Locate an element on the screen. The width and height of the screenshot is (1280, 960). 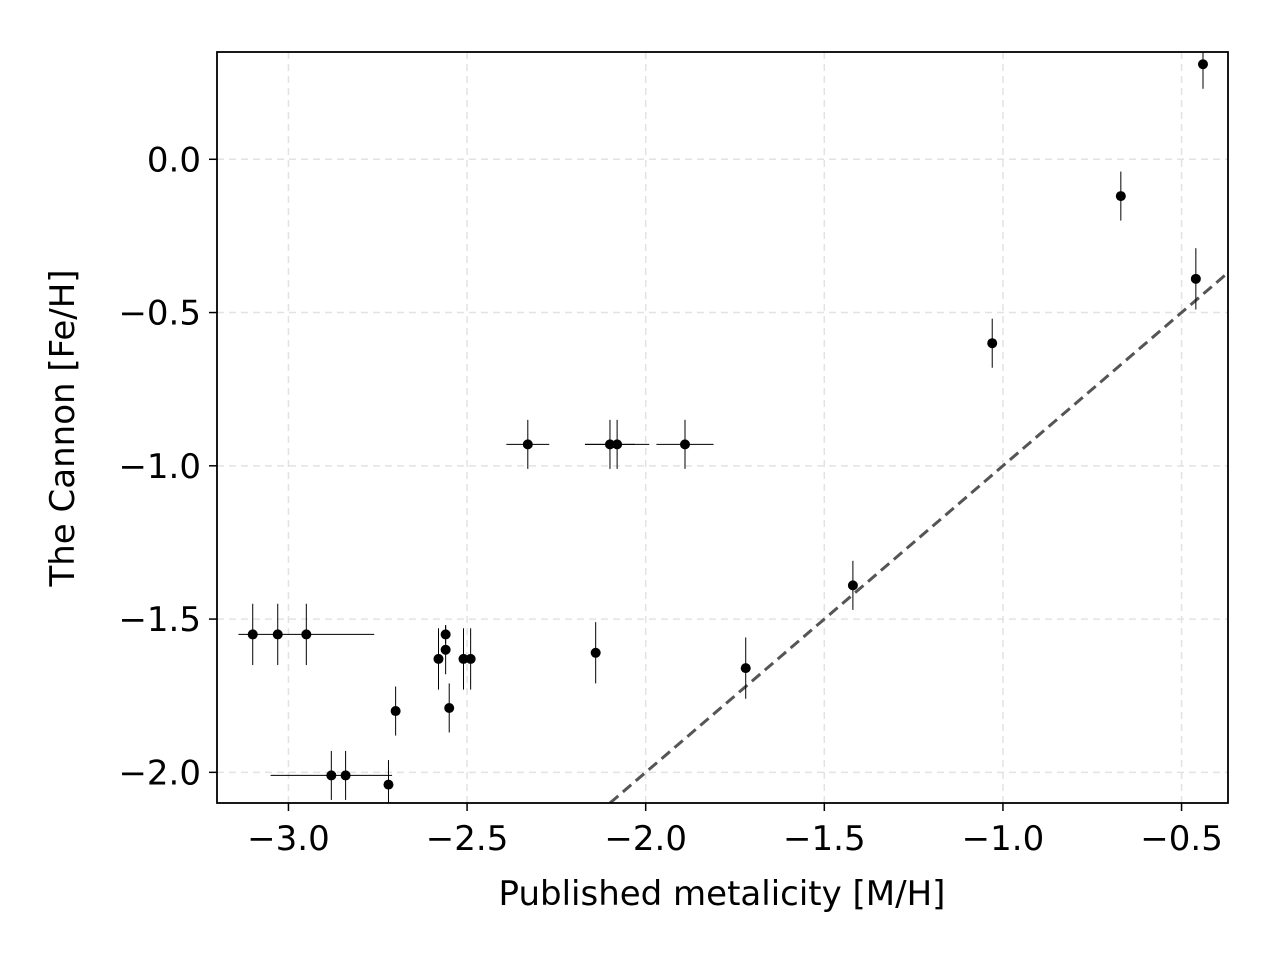
x-tick-label: −3.0 is located at coordinates (288, 839).